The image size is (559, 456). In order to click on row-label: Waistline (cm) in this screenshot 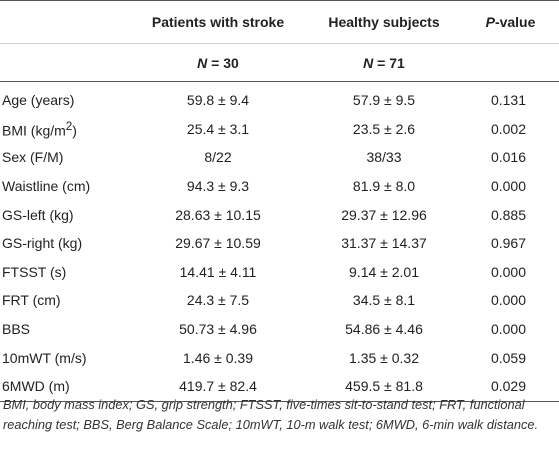, I will do `click(46, 186)`.